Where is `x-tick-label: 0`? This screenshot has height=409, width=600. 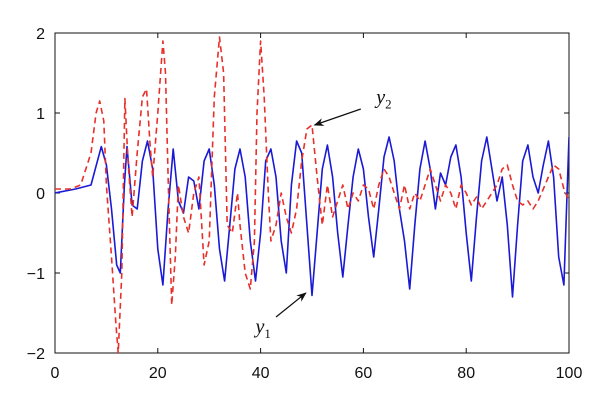 x-tick-label: 0 is located at coordinates (55, 373).